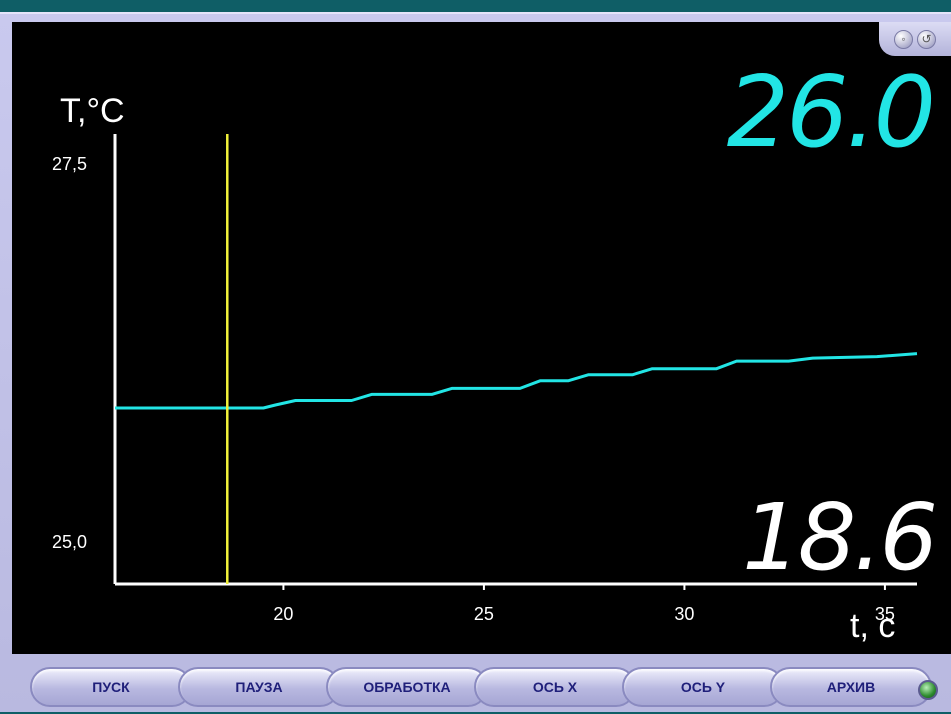 The image size is (951, 714). I want to click on y-axis-button: ОСЬ Y, so click(703, 687).